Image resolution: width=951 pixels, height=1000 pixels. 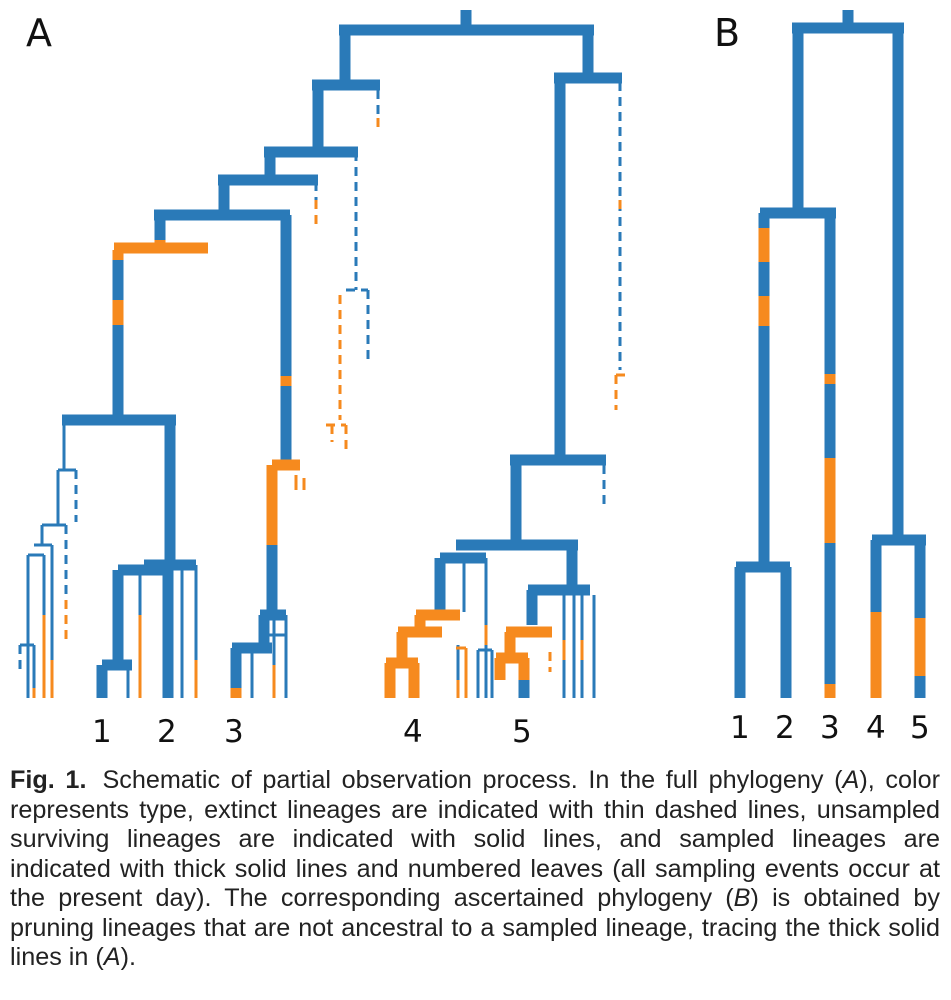 What do you see at coordinates (167, 732) in the screenshot?
I see `leaf-label-a-2: 2` at bounding box center [167, 732].